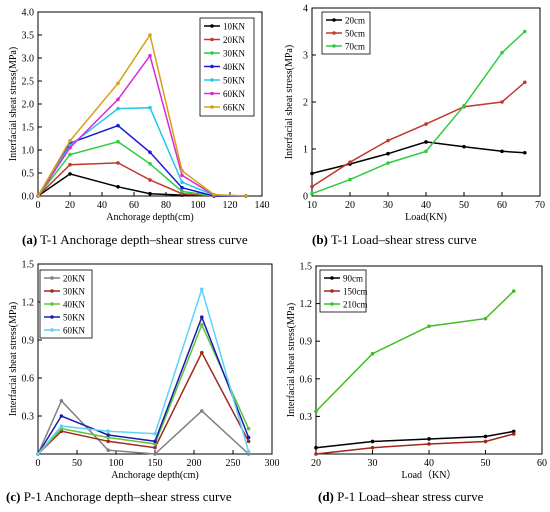 The height and width of the screenshot is (512, 550). I want to click on x-tick-label: 150, so click(155, 463).